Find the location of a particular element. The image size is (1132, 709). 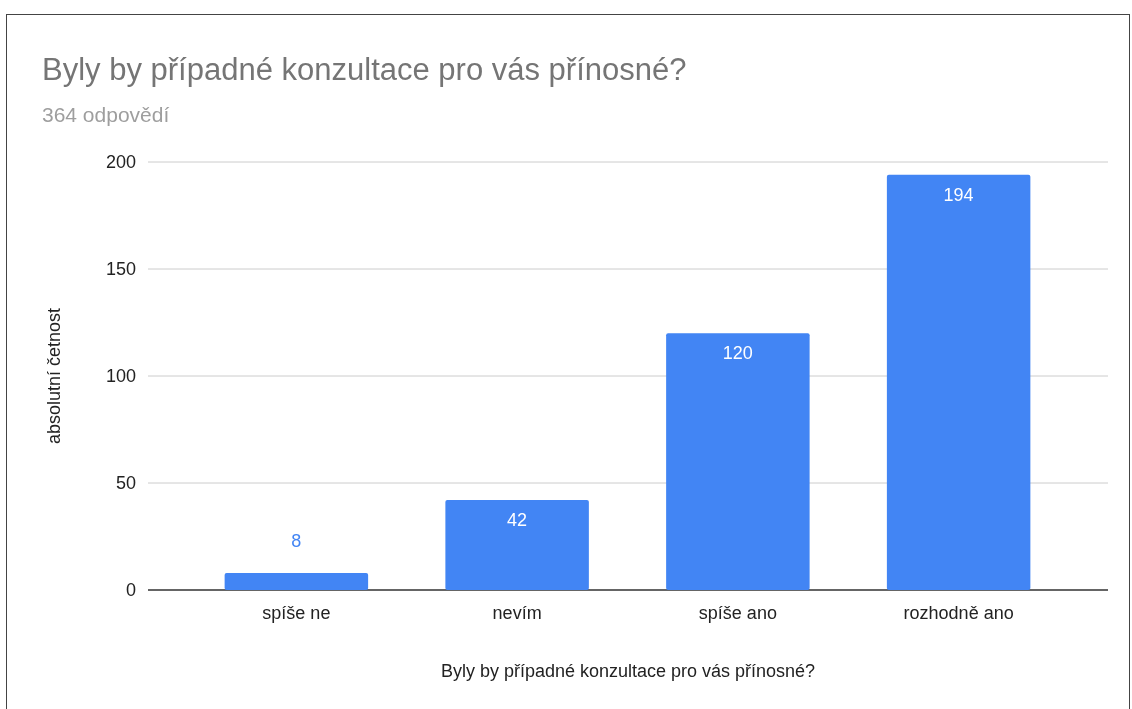

y-axis-title: absolutní četnost is located at coordinates (54, 376).